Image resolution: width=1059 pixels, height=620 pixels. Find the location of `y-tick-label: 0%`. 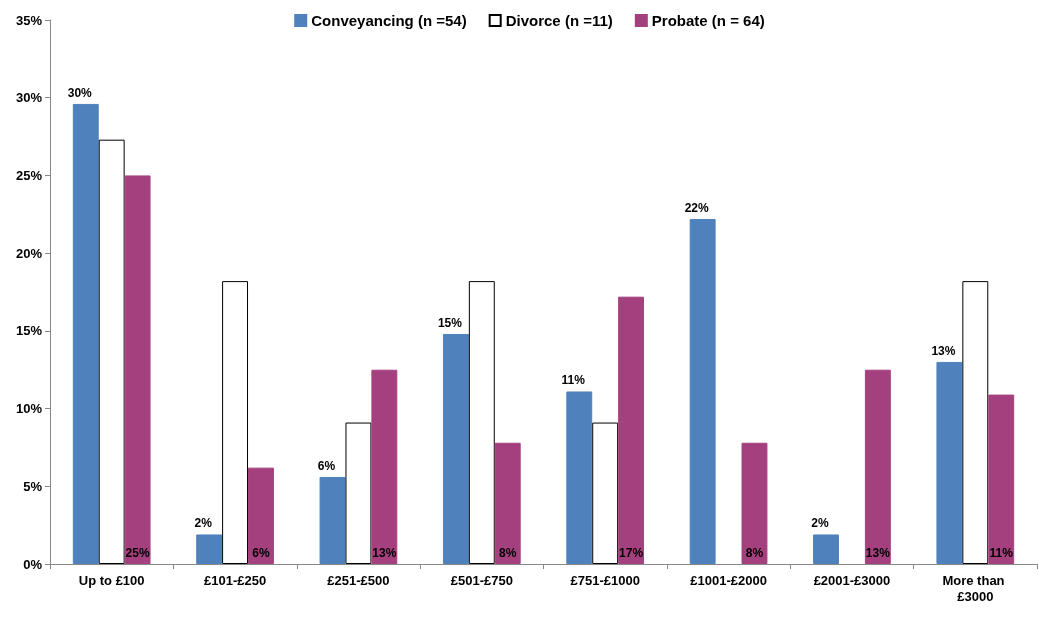

y-tick-label: 0% is located at coordinates (33, 564).